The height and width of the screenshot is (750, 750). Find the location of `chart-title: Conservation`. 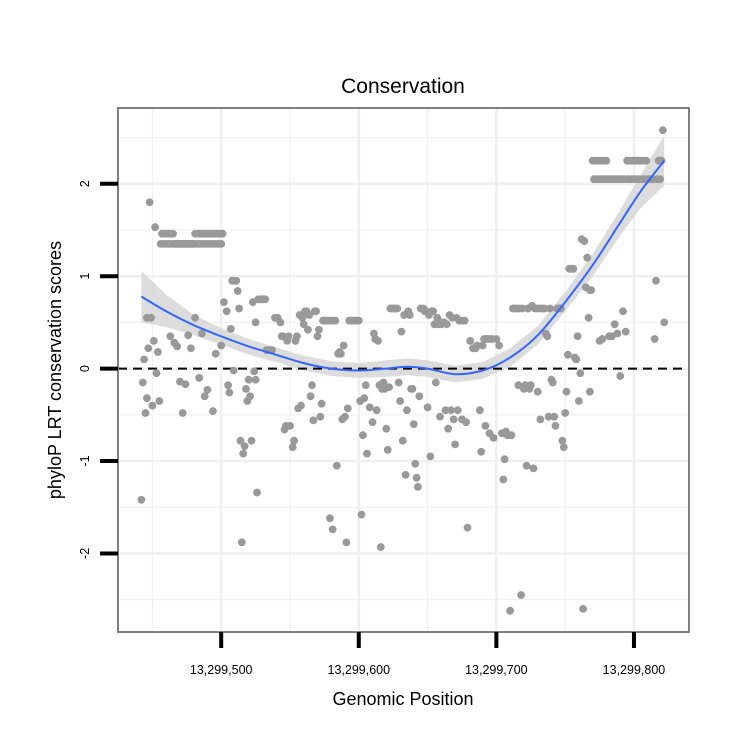

chart-title: Conservation is located at coordinates (403, 86).